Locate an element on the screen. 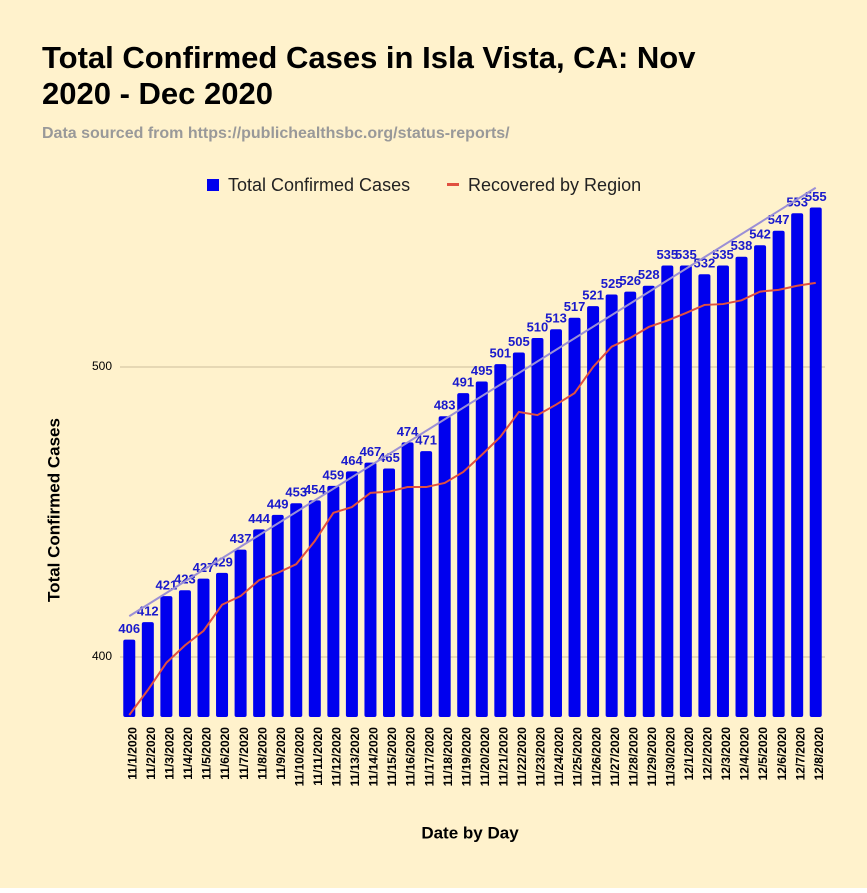  x-axis-title: Date by Day is located at coordinates (470, 832).